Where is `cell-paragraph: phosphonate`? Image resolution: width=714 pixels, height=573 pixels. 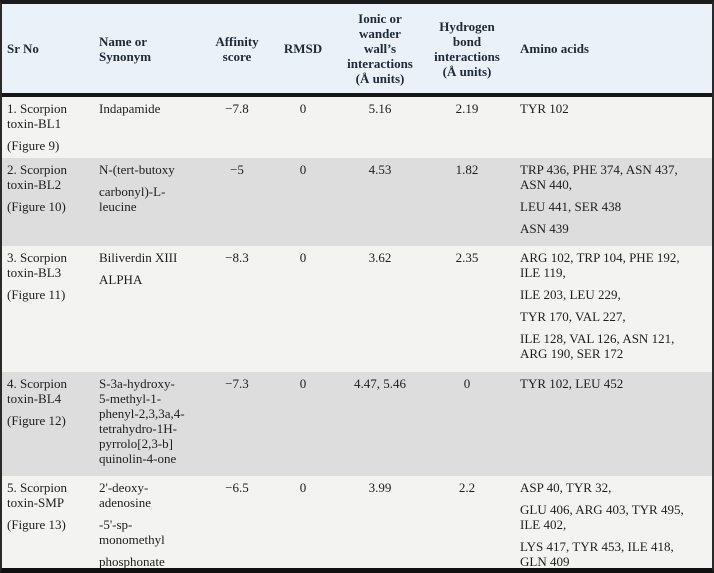 cell-paragraph: phosphonate is located at coordinates (132, 561).